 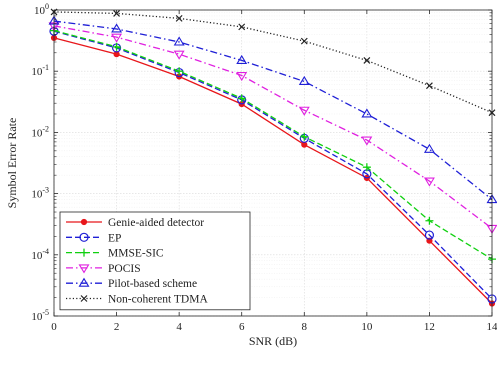 What do you see at coordinates (93, 238) in the screenshot?
I see `legend-entry: EP` at bounding box center [93, 238].